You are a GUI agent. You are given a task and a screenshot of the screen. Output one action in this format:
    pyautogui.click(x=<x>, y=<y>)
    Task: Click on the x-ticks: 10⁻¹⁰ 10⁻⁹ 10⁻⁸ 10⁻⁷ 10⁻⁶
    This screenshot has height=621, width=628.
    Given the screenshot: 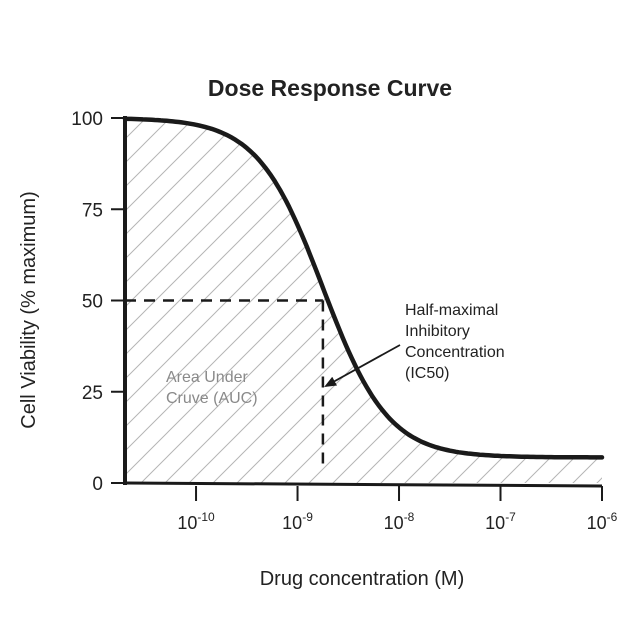 What is the action you would take?
    pyautogui.click(x=397, y=509)
    